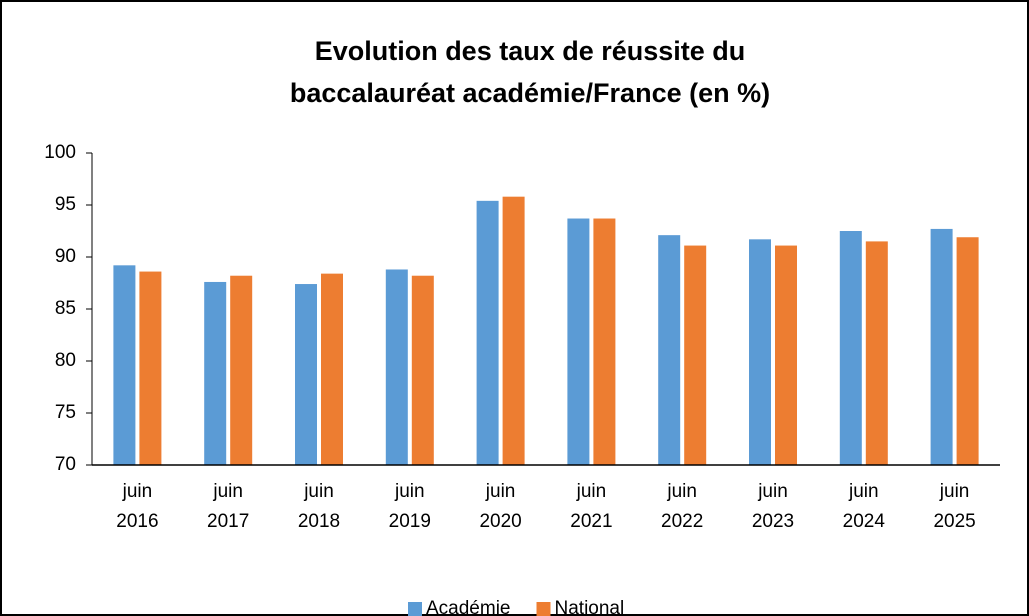  Describe the element at coordinates (591, 506) in the screenshot. I see `x-tick-label: juin 2021` at that location.